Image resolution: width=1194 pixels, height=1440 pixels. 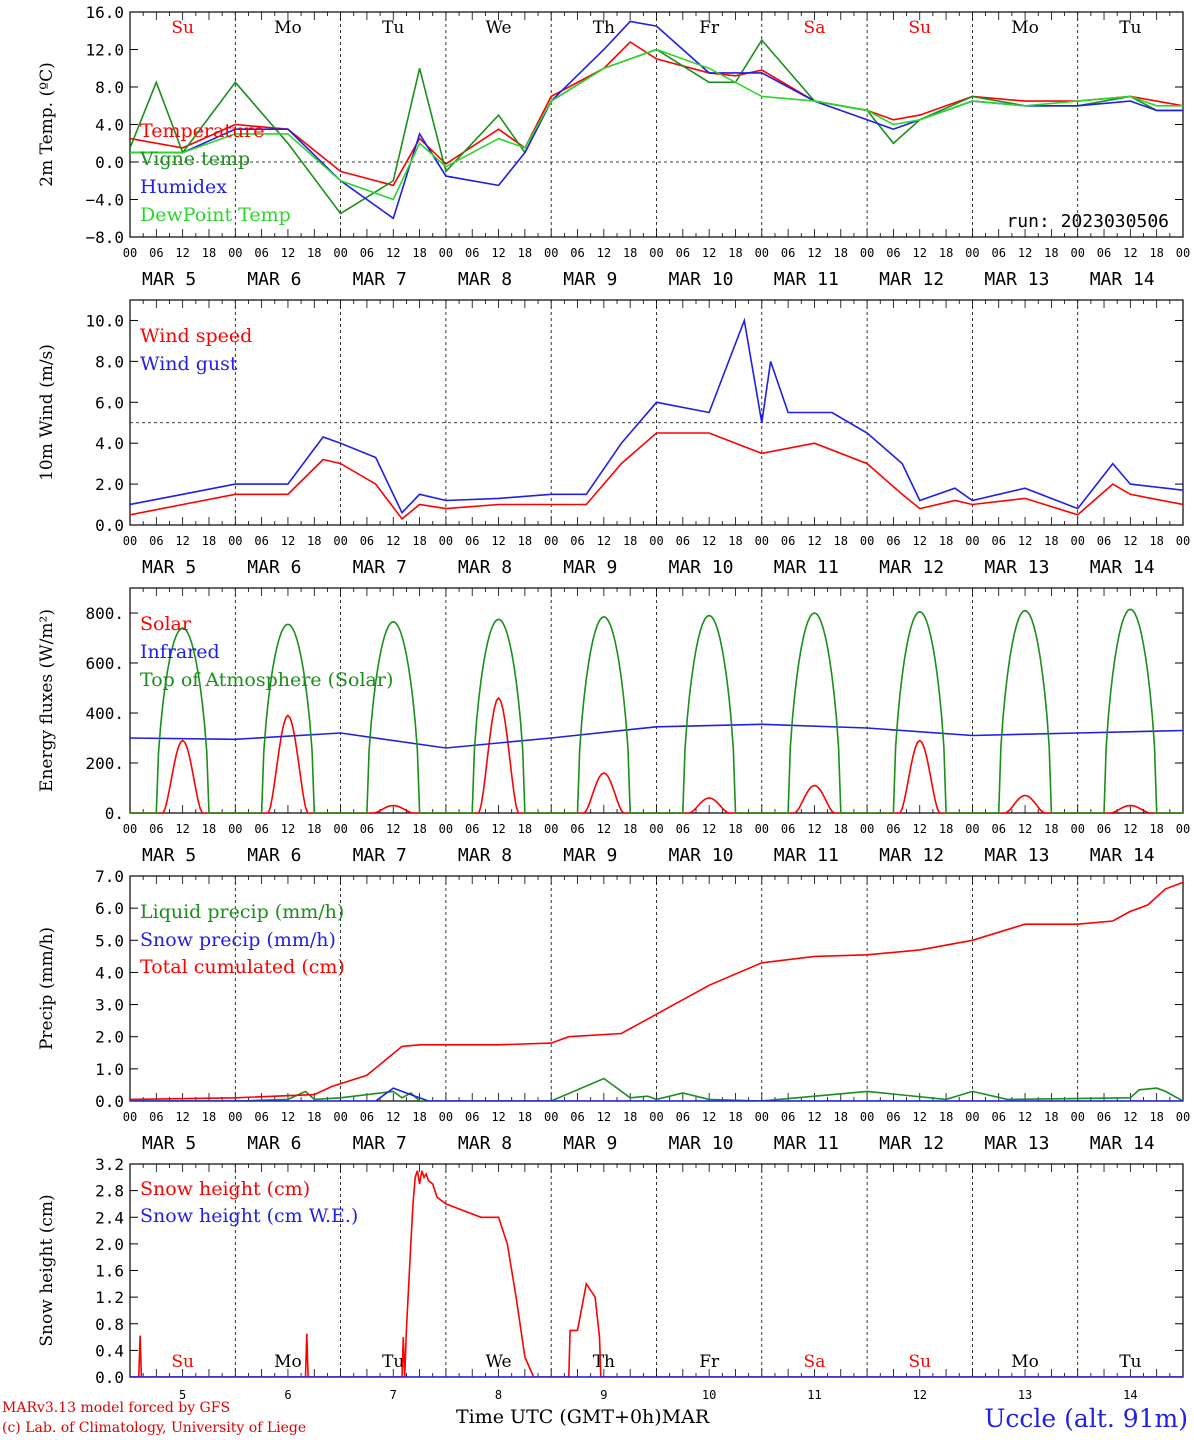 I want to click on series-line-wind-gust, so click(x=656, y=416).